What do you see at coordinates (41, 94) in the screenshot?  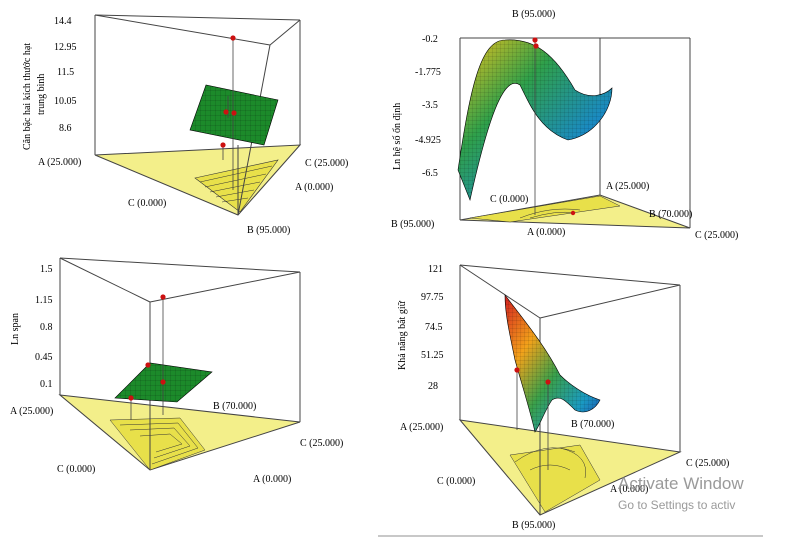 I see `panel1-ylabel: trung bình` at bounding box center [41, 94].